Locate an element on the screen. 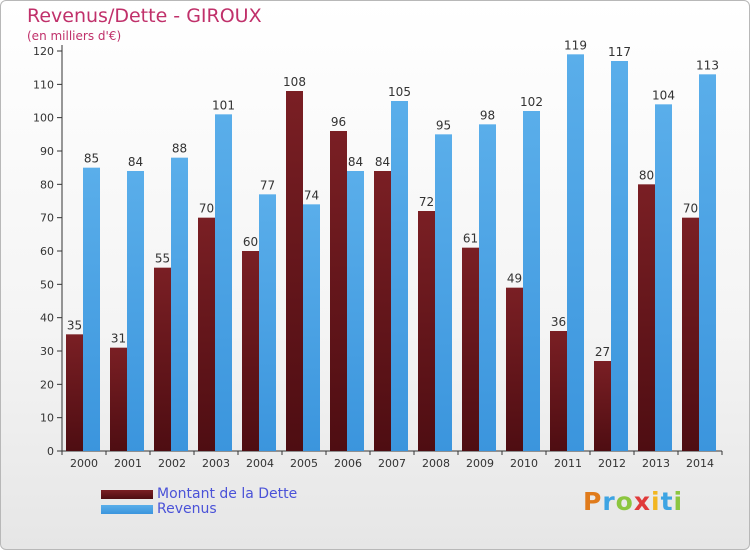 The height and width of the screenshot is (550, 750). y-tick-label: 50 is located at coordinates (47, 284).